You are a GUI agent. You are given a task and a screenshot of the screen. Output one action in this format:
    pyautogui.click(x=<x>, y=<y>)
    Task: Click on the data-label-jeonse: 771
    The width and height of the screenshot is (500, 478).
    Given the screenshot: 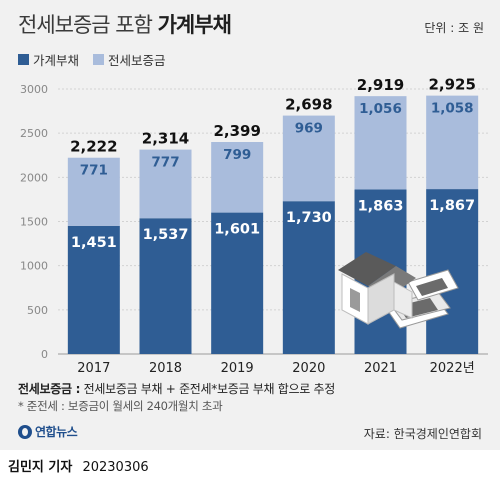 What is the action you would take?
    pyautogui.click(x=94, y=171)
    